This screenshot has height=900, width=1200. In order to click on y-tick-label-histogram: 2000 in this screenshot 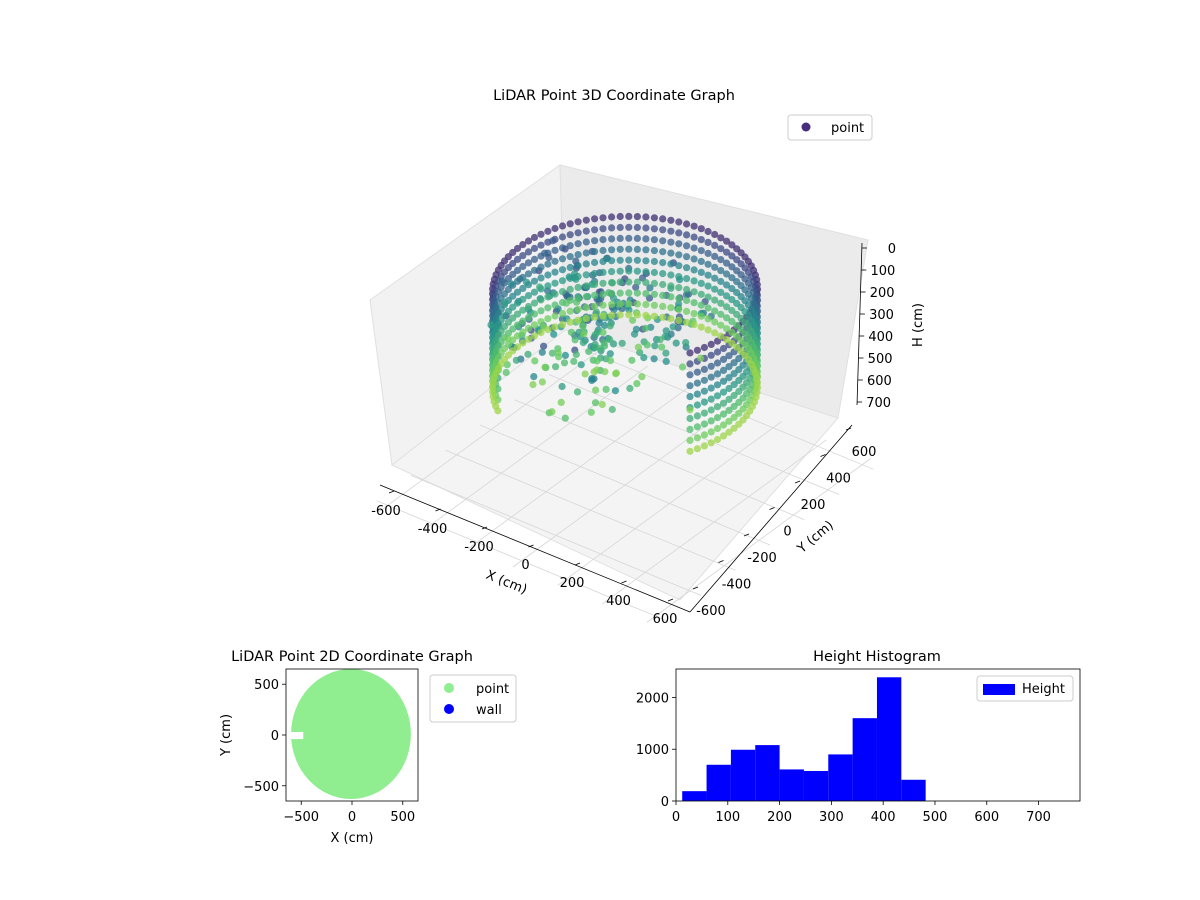, I will do `click(652, 698)`.